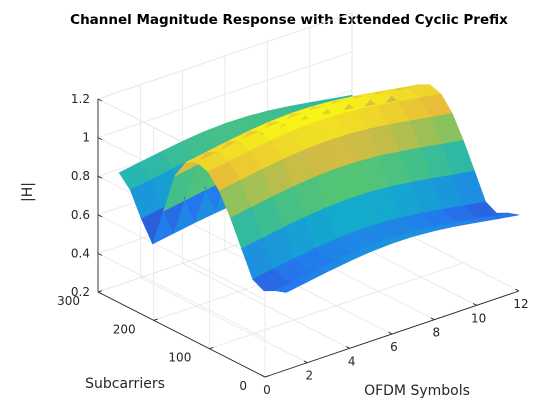 The width and height of the screenshot is (560, 420). Describe the element at coordinates (417, 391) in the screenshot. I see `x-axis-label: OFDM Symbols` at that location.